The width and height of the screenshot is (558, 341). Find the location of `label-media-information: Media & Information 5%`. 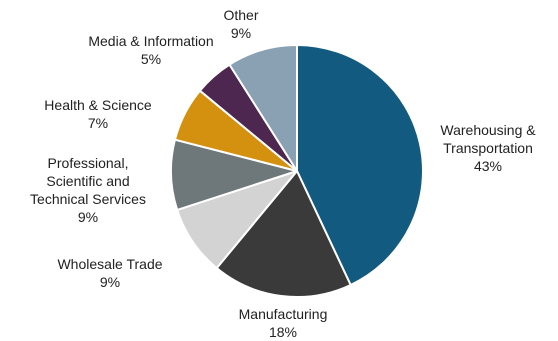

label-media-information: Media & Information 5% is located at coordinates (150, 50).